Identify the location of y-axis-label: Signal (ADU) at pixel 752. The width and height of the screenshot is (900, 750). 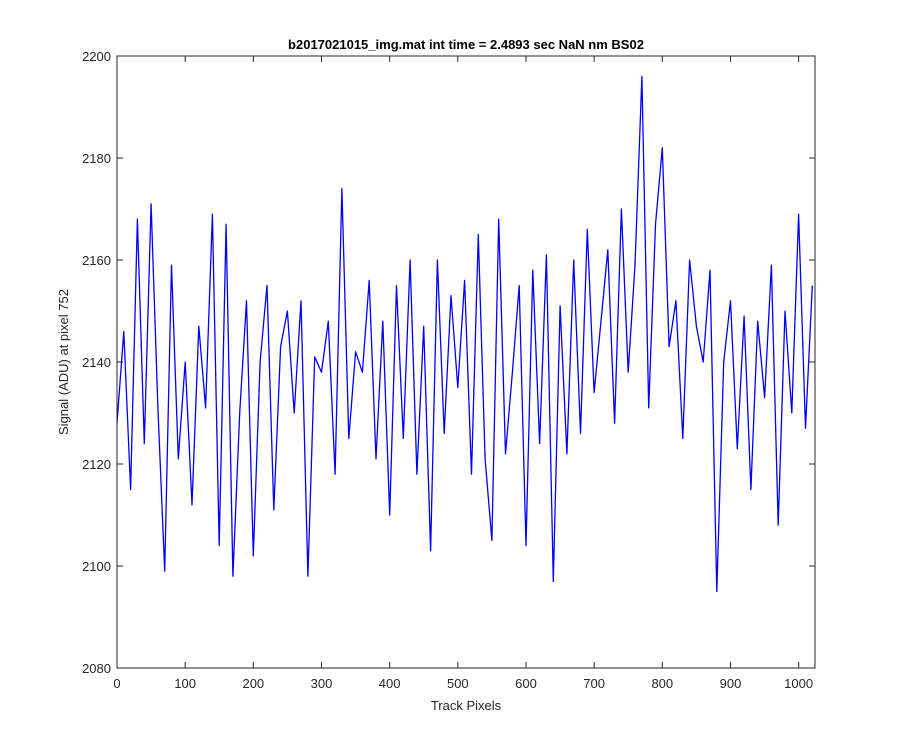
(63, 362).